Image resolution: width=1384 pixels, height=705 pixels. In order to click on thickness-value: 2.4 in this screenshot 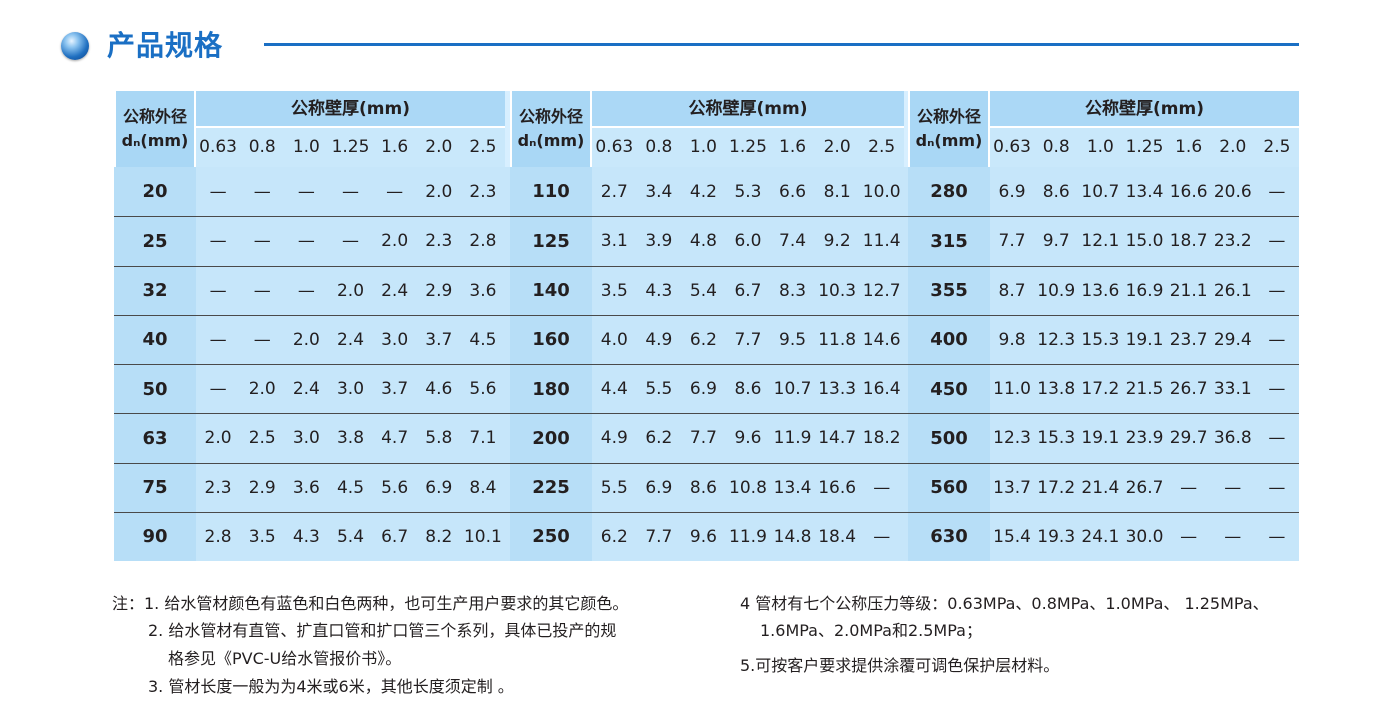, I will do `click(395, 290)`.